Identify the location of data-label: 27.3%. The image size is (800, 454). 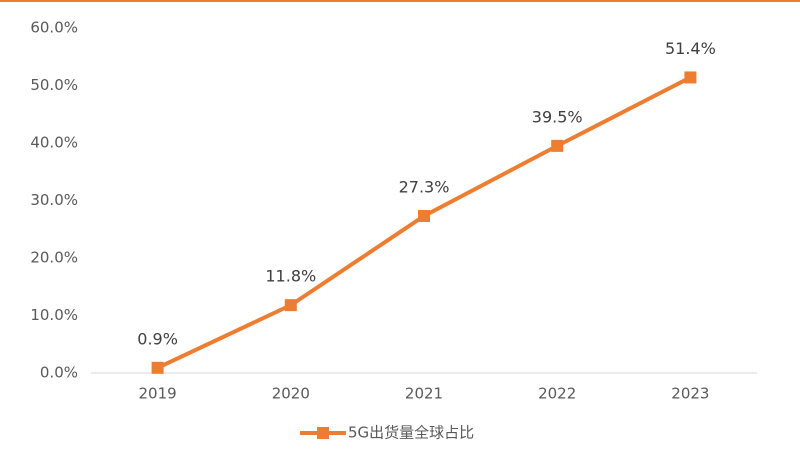
(424, 187).